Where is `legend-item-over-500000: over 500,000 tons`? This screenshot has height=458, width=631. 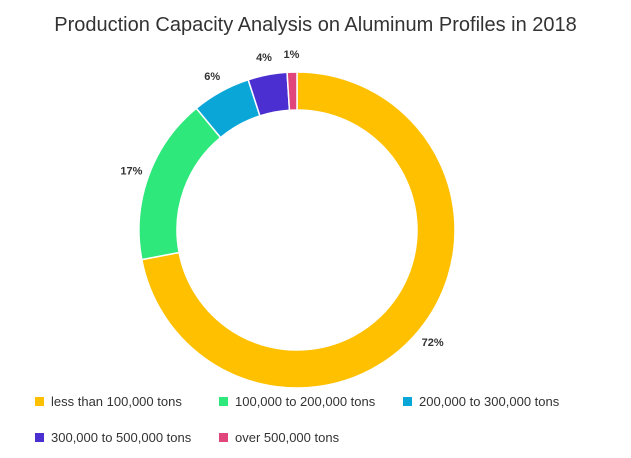
legend-item-over-500000: over 500,000 tons is located at coordinates (279, 437).